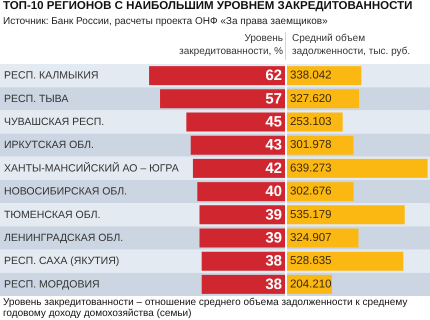  What do you see at coordinates (52, 284) in the screenshot?
I see `y-tick-label: РЕСП. МОРДОВИЯ` at bounding box center [52, 284].